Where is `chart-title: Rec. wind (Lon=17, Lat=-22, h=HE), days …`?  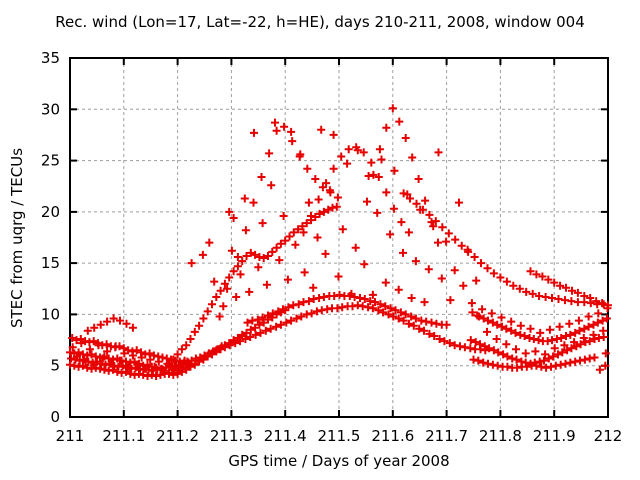
chart-title: Rec. wind (Lon=17, Lat=-22, h=HE), days … is located at coordinates (319, 22).